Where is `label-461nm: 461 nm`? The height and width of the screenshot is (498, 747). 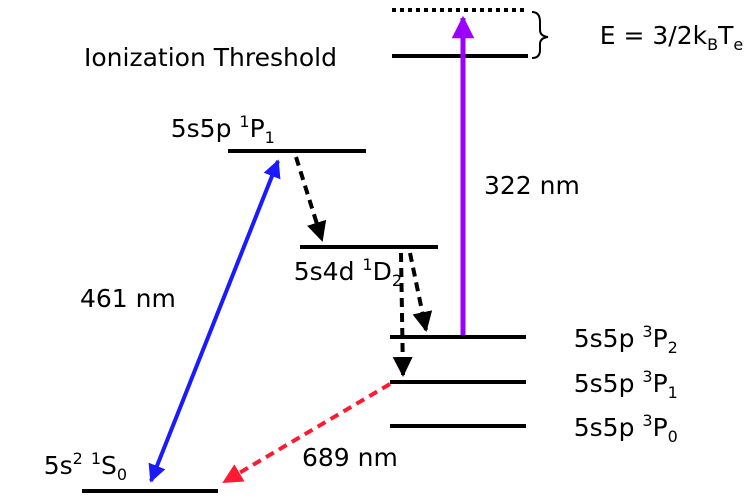
label-461nm: 461 nm is located at coordinates (128, 298).